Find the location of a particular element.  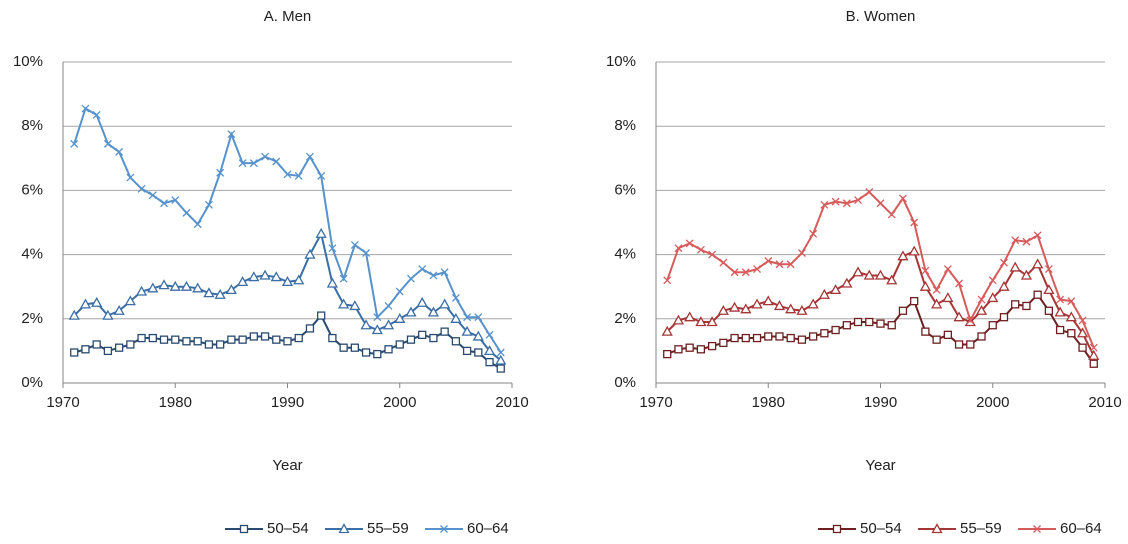

chart-title: A. Men is located at coordinates (288, 16).